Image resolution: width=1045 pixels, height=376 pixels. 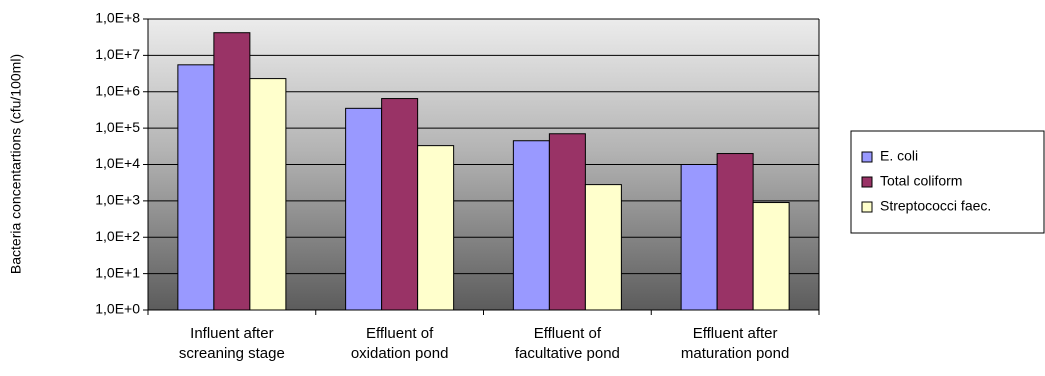 What do you see at coordinates (117, 127) in the screenshot?
I see `y-tick-label: 1,0E+5` at bounding box center [117, 127].